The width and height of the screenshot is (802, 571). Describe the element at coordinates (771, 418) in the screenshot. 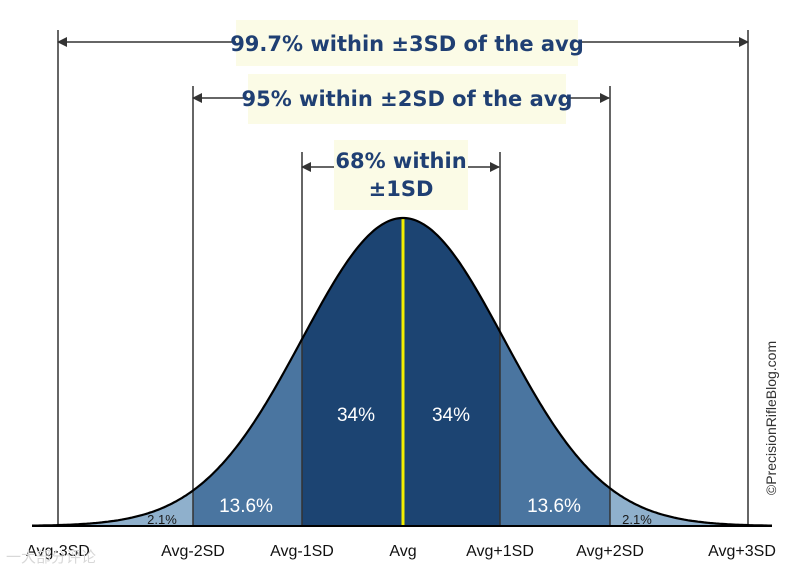

I see `credit-text: ©PrecisionRifleBlog.com` at that location.